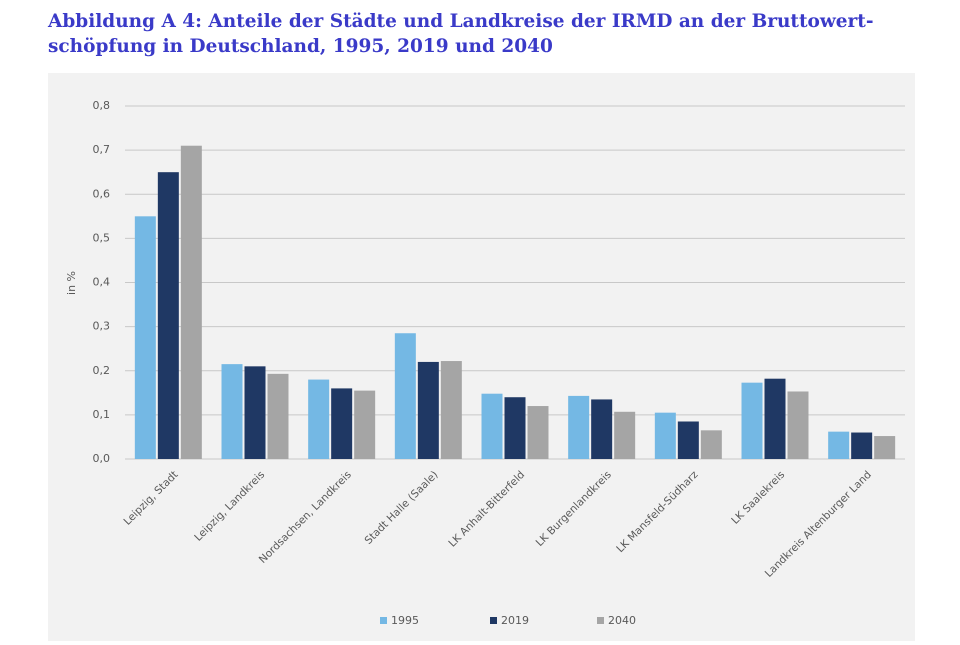 The width and height of the screenshot is (960, 645). What do you see at coordinates (102, 105) in the screenshot?
I see `y-tick-label: 0,8` at bounding box center [102, 105].